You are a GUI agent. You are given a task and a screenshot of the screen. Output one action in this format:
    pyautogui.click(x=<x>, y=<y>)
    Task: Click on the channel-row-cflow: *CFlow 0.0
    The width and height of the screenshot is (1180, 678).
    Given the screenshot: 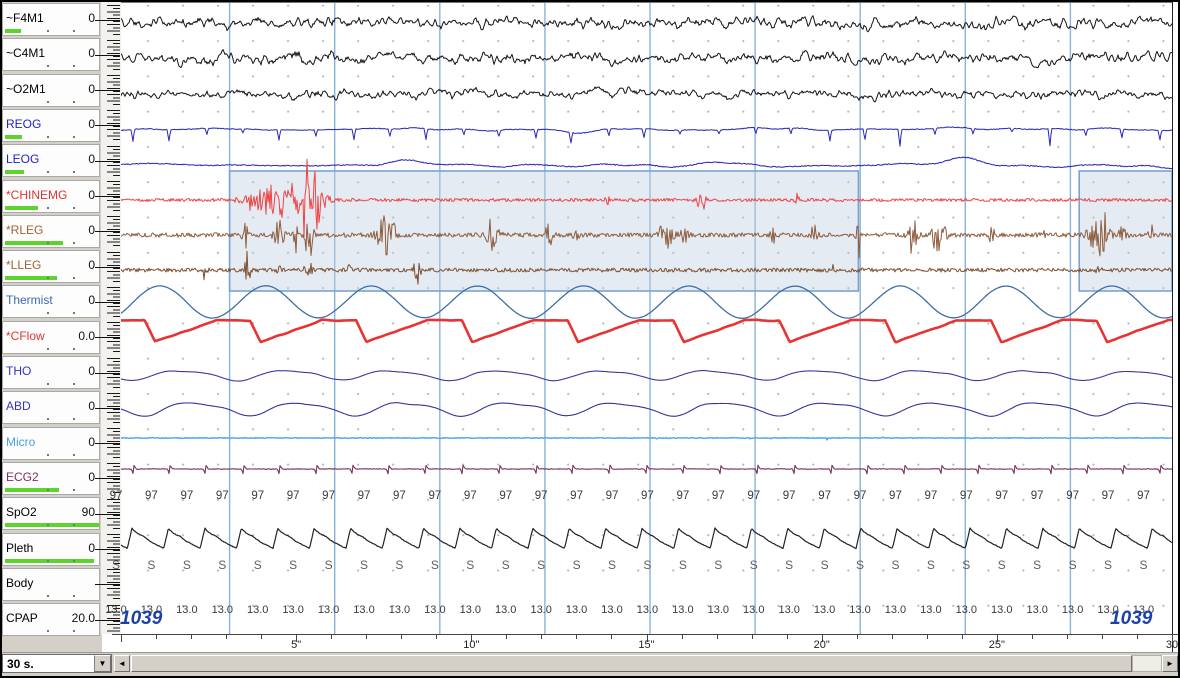 What is the action you would take?
    pyautogui.click(x=51, y=337)
    